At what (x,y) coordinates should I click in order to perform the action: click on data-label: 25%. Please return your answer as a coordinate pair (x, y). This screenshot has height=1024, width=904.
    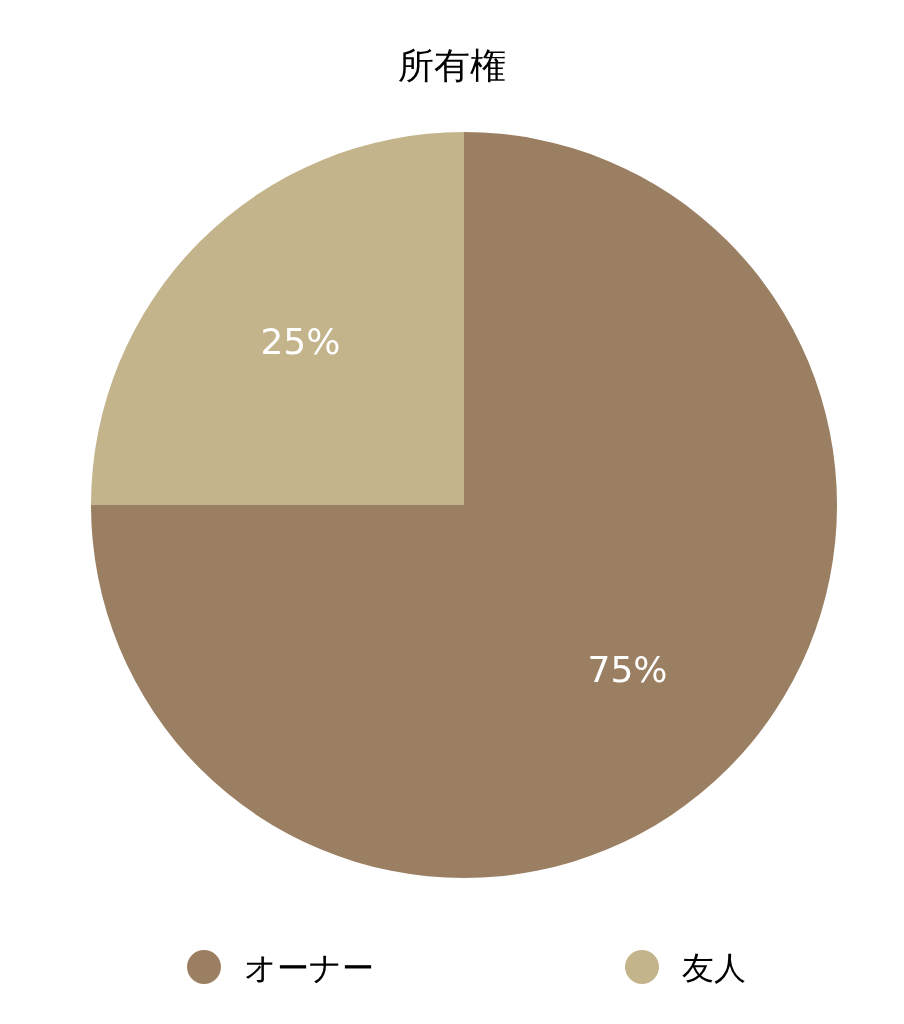
    Looking at the image, I should click on (300, 342).